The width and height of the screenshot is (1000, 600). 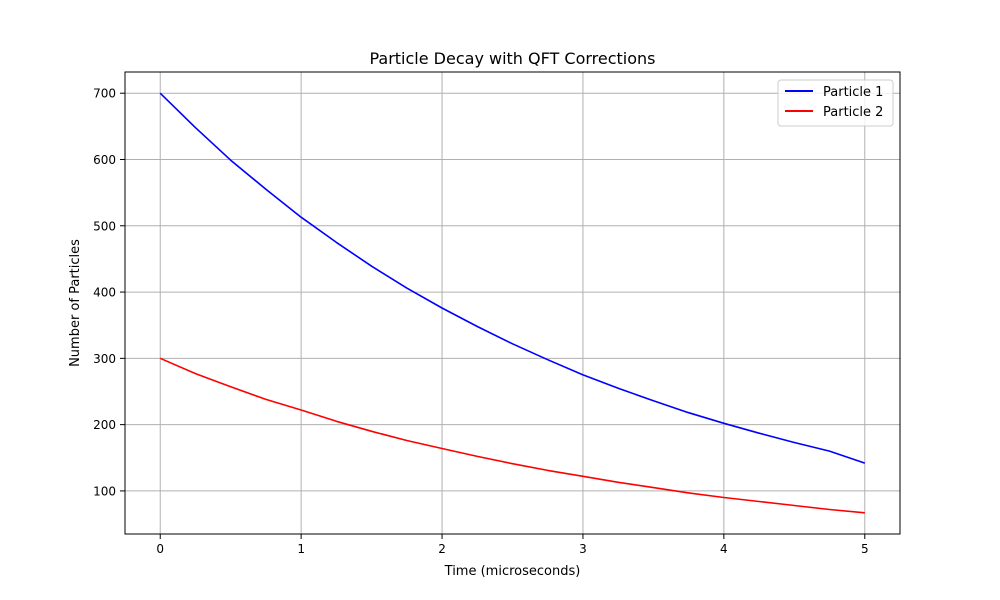 What do you see at coordinates (853, 92) in the screenshot?
I see `legend-label-particle-1: Particle 1` at bounding box center [853, 92].